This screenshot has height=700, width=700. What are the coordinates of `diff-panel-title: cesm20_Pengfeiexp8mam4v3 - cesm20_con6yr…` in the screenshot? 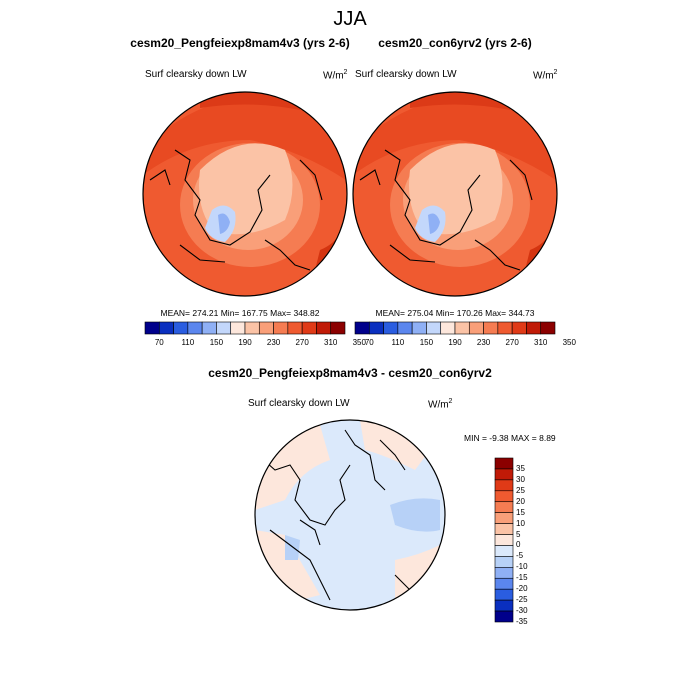 It's located at (350, 373).